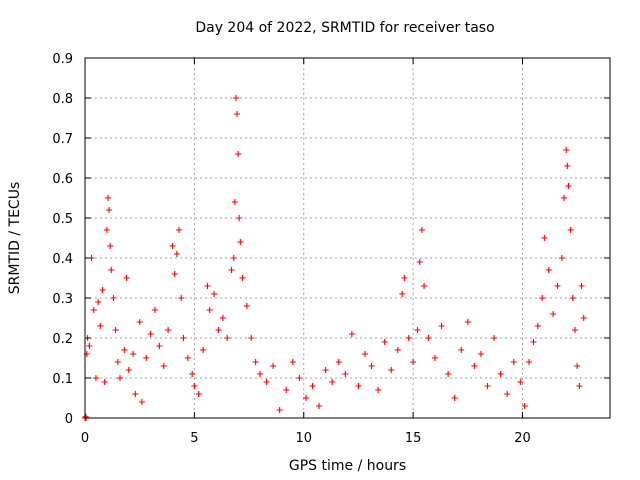  What do you see at coordinates (62, 219) in the screenshot?
I see `y-tick-label: 0.5` at bounding box center [62, 219].